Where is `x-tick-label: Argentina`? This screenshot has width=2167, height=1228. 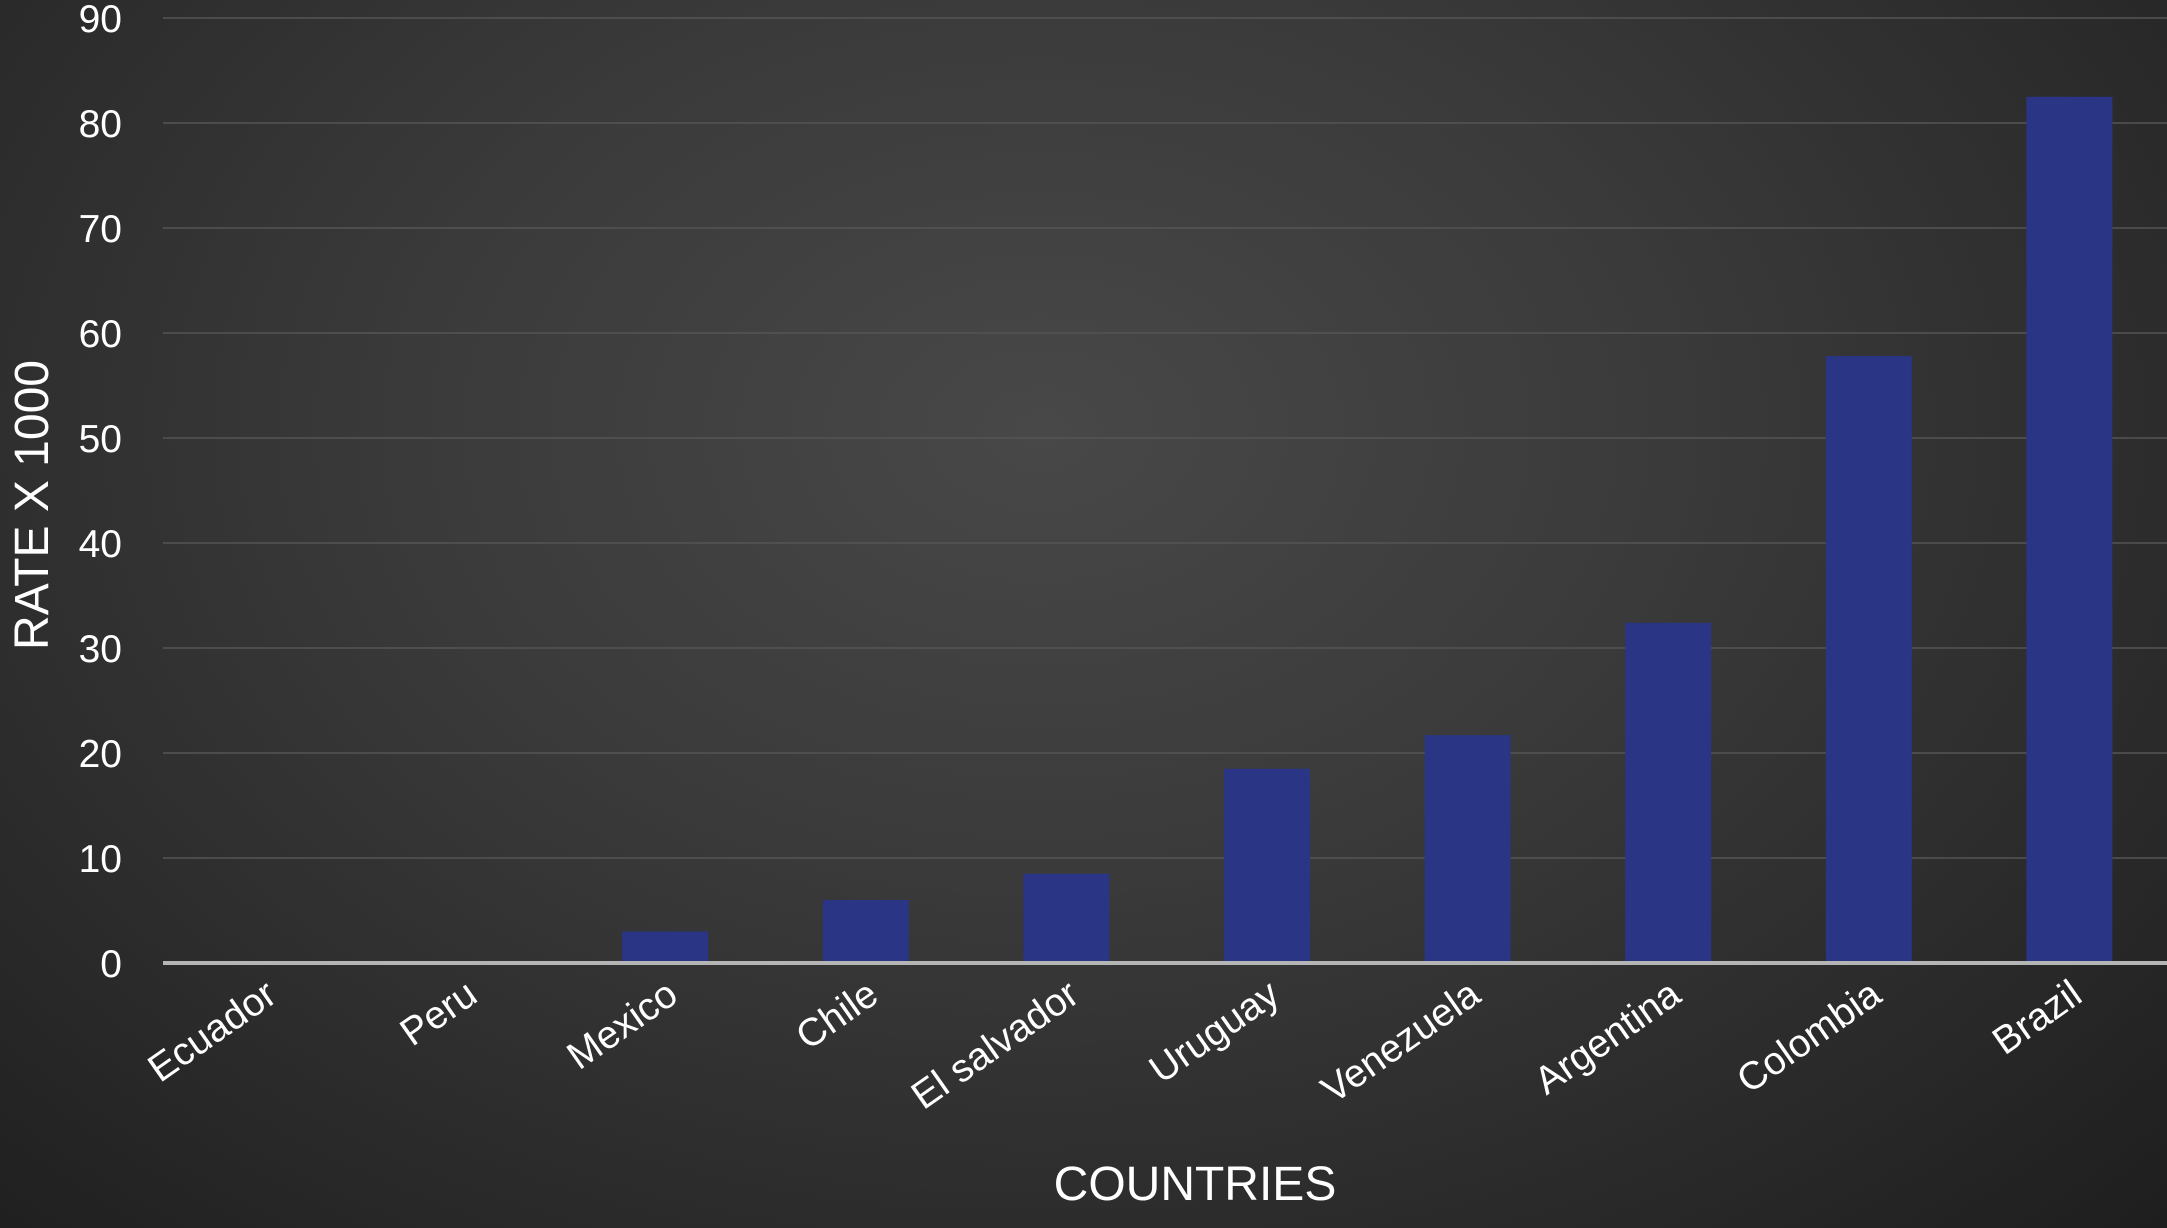
x-tick-label: Argentina is located at coordinates (1608, 1037).